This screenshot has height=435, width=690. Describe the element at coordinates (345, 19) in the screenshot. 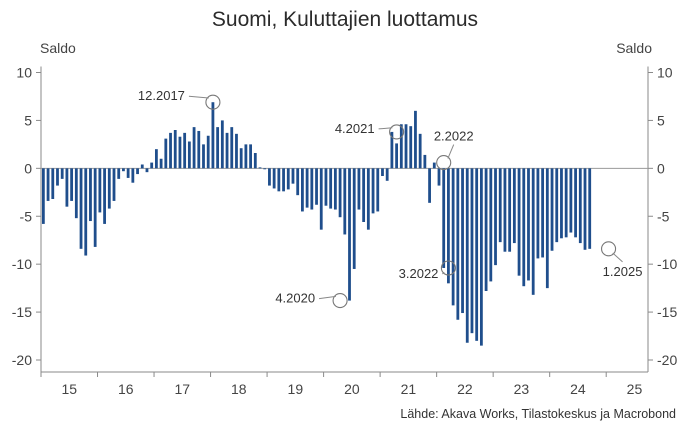

I see `chart-title: Suomi, Kuluttajien luottamus` at that location.